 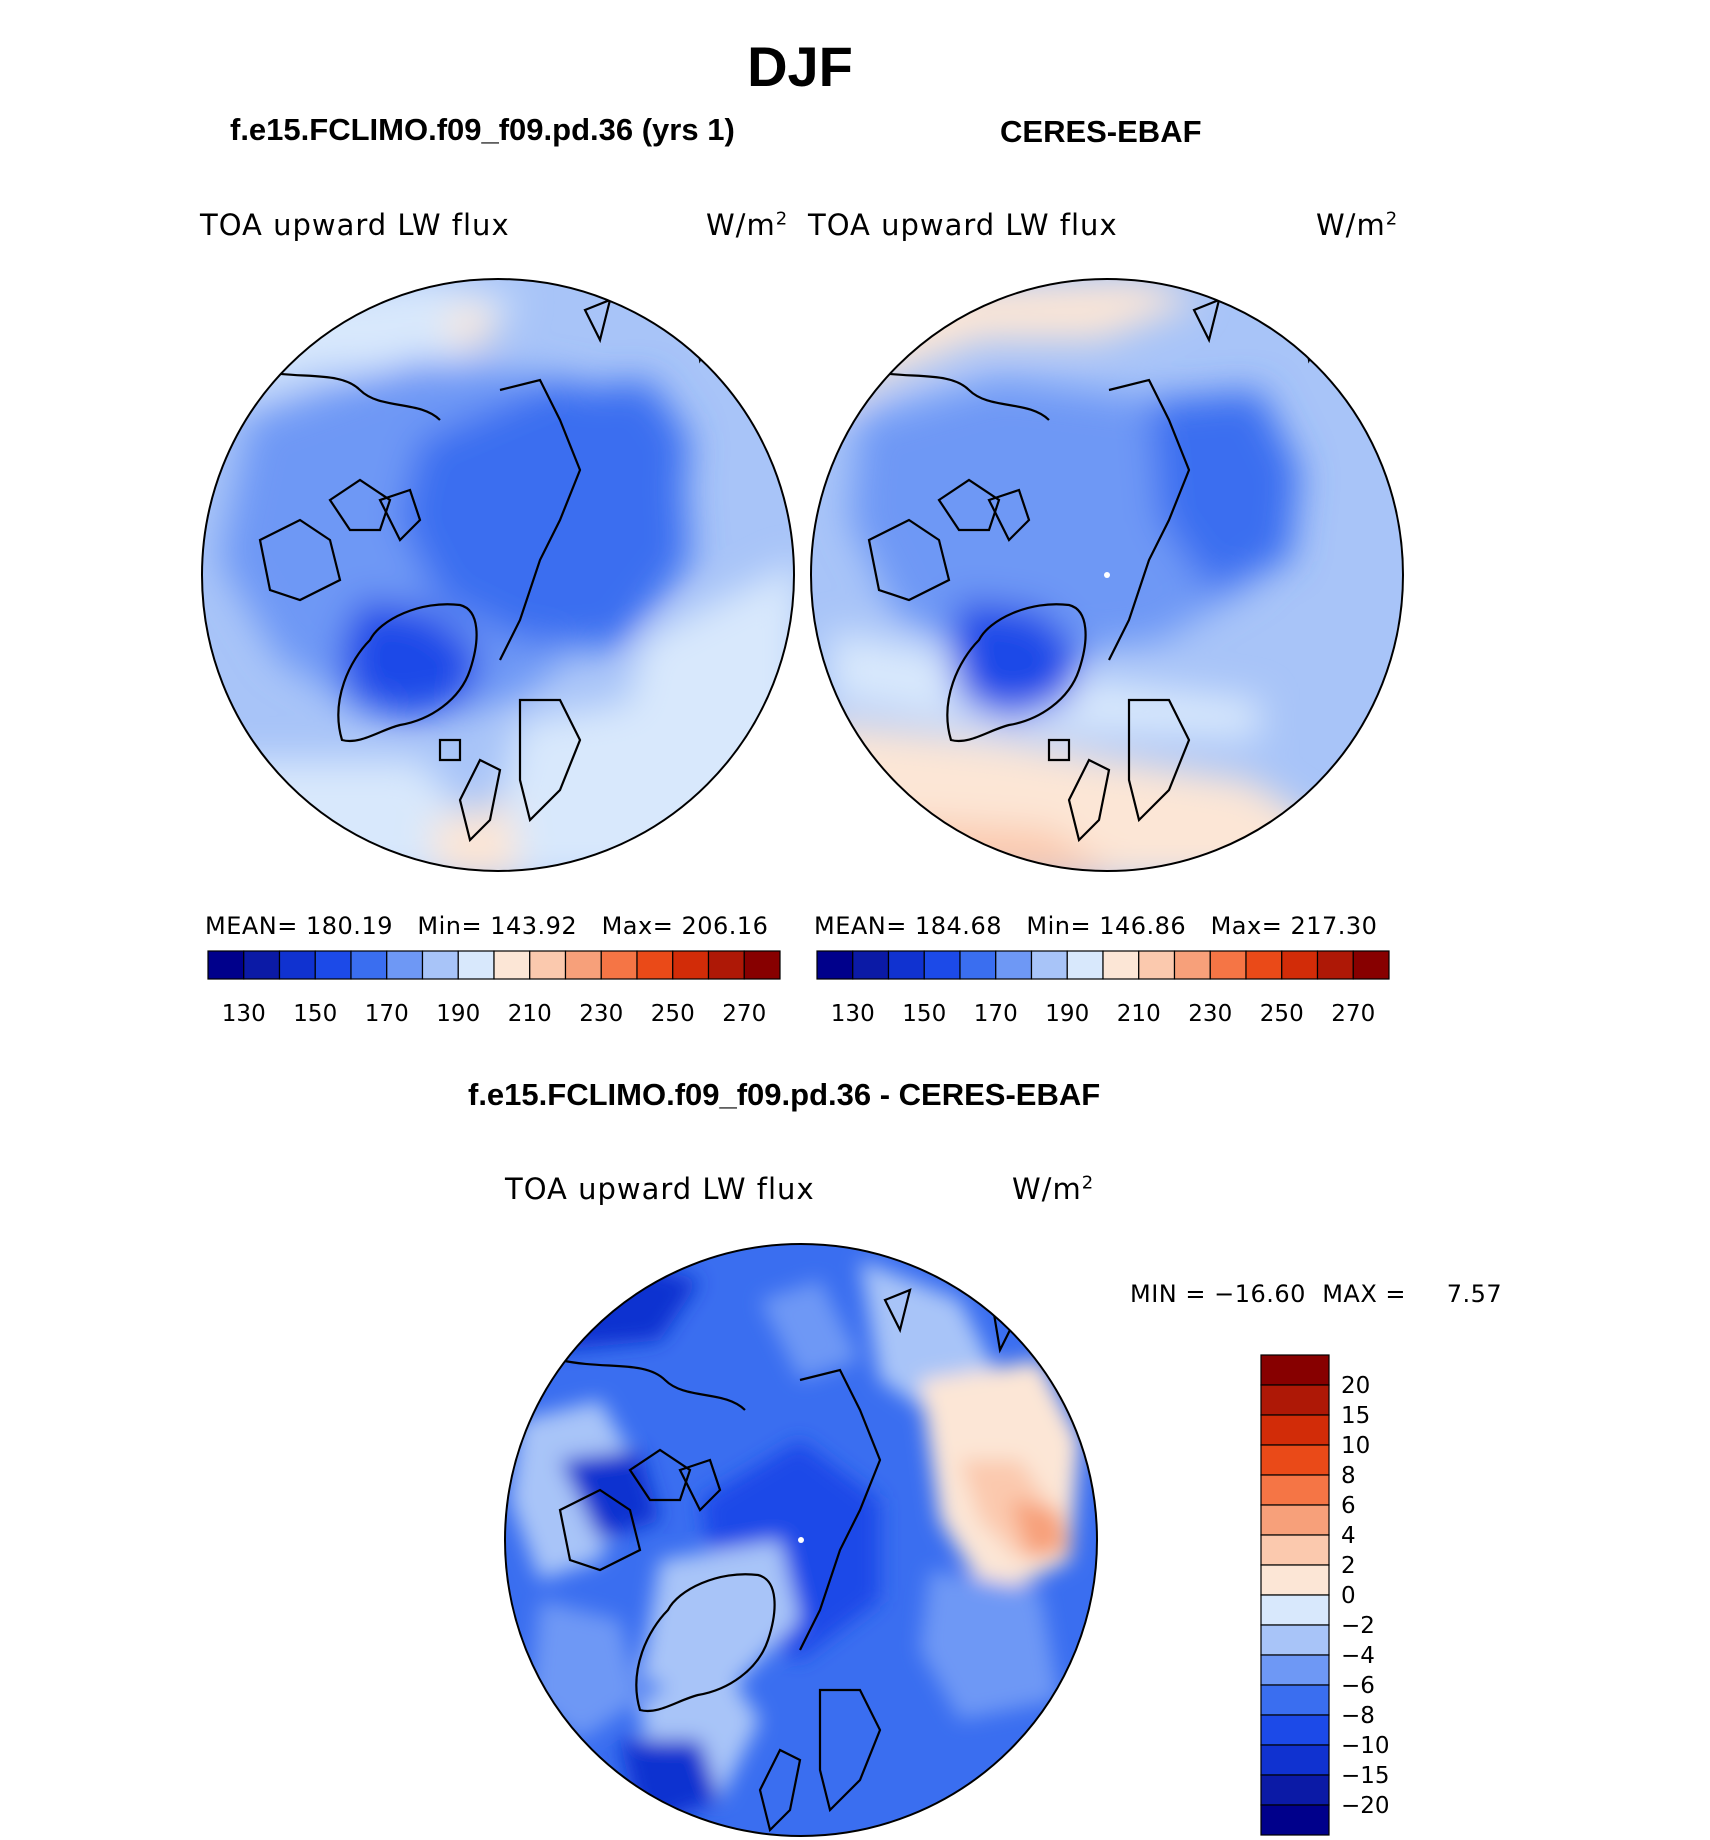 What do you see at coordinates (744, 1014) in the screenshot?
I see `model-colorbar-tick-label: 270` at bounding box center [744, 1014].